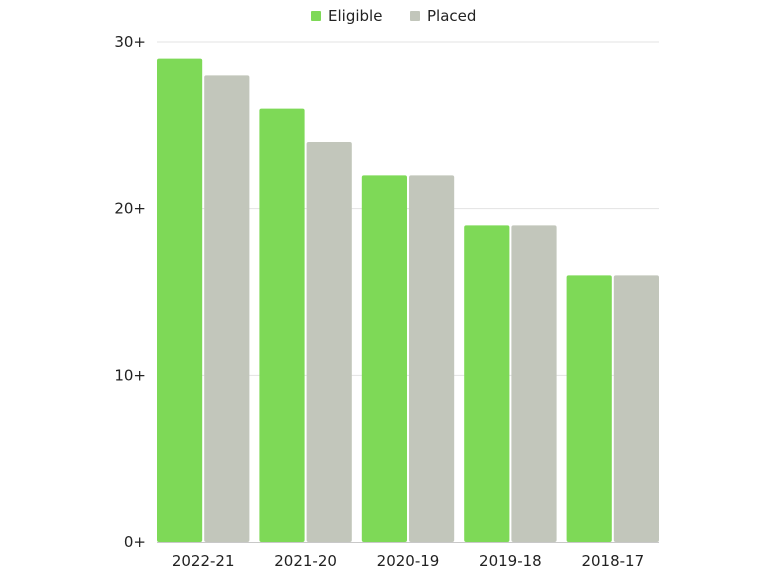 The image size is (762, 573). What do you see at coordinates (355, 16) in the screenshot?
I see `legend-label: Eligible` at bounding box center [355, 16].